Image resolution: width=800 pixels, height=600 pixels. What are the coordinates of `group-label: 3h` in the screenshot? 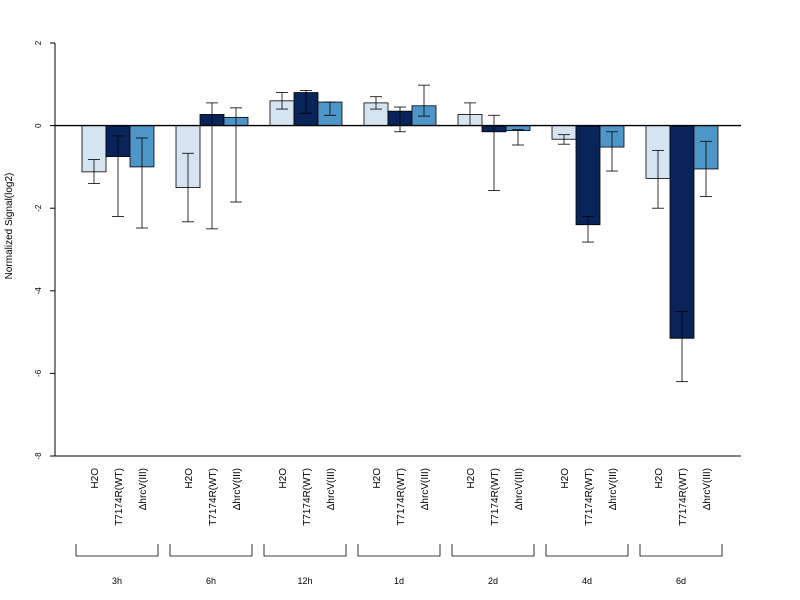 It's located at (117, 581).